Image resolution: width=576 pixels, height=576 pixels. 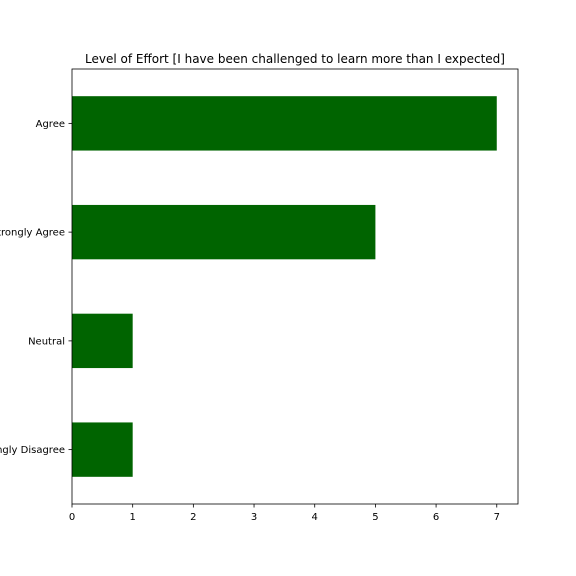 What do you see at coordinates (32, 233) in the screenshot?
I see `y-tick-label: Strongly Agree` at bounding box center [32, 233].